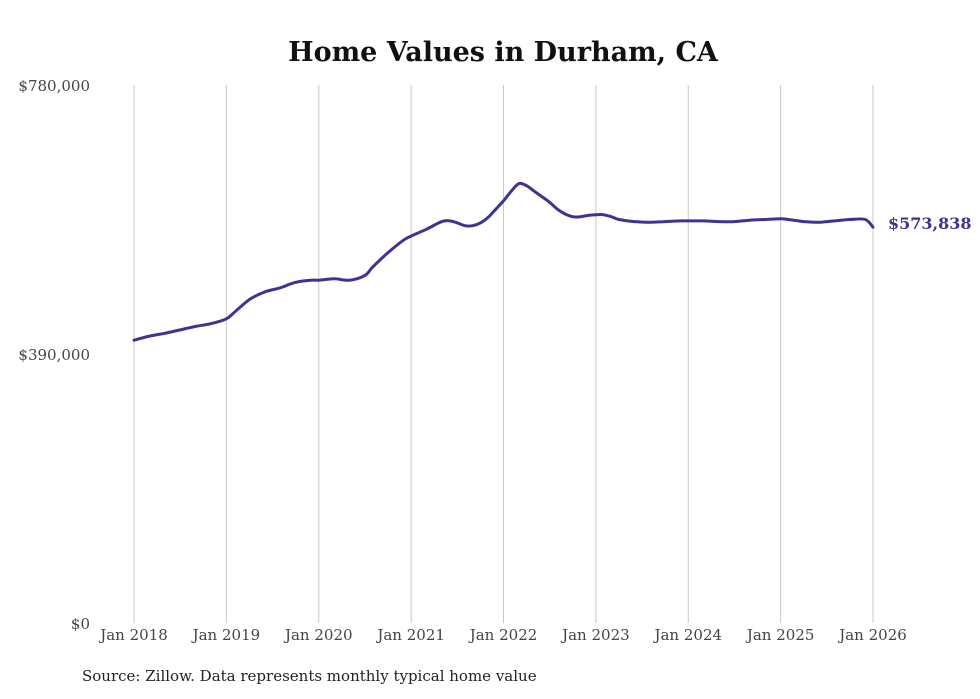  What do you see at coordinates (780, 635) in the screenshot?
I see `x-tick-label: Jan 2025` at bounding box center [780, 635].